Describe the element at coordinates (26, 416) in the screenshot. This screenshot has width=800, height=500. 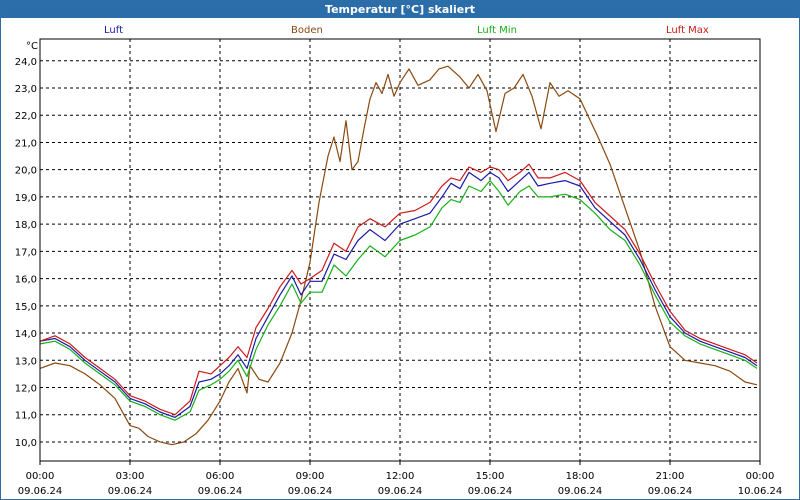
I see `y-tick-label: 11,0` at that location.